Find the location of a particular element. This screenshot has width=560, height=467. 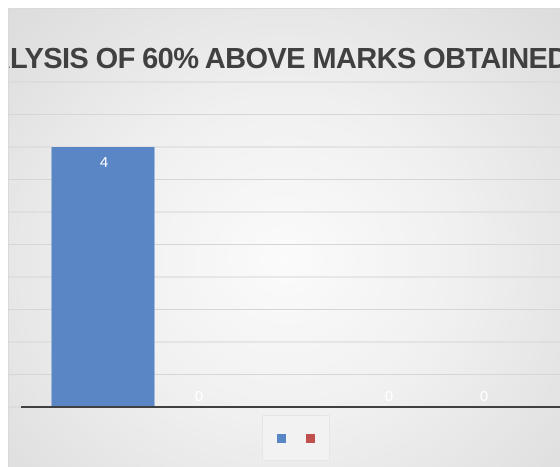

data-label: 4 is located at coordinates (104, 162).